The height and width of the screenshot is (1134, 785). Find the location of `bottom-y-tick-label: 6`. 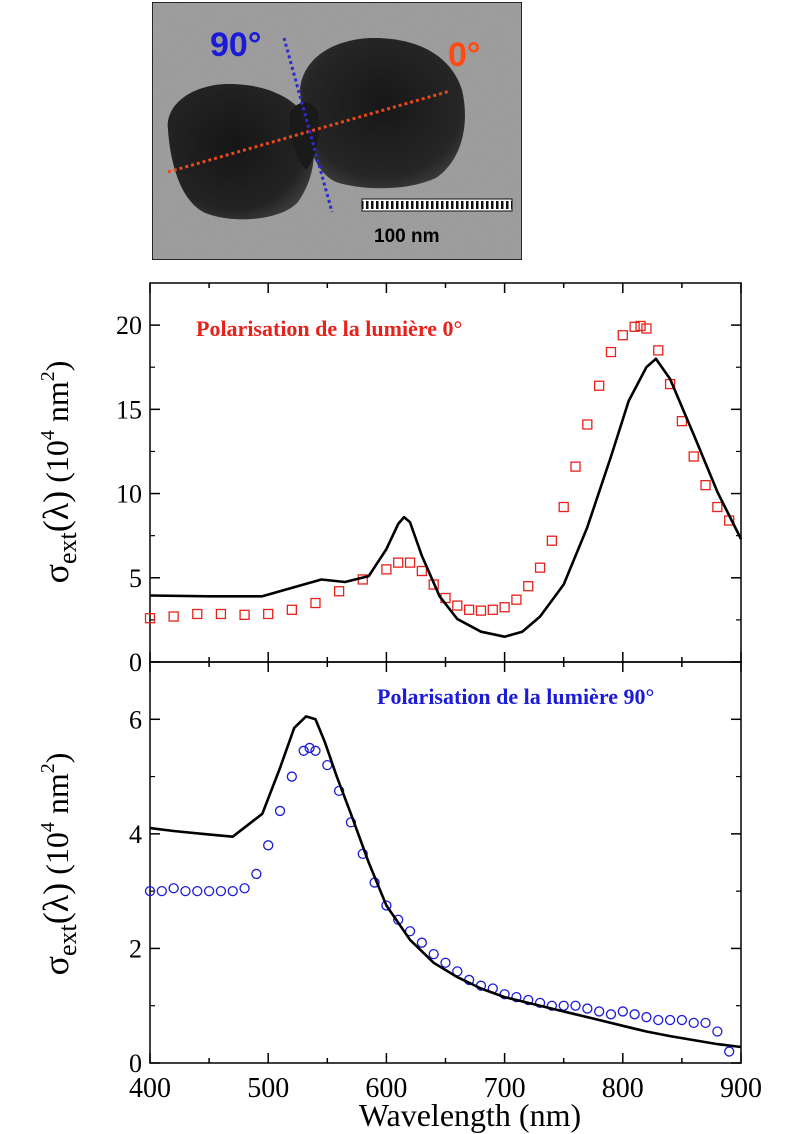

bottom-y-tick-label: 6 is located at coordinates (135, 719).